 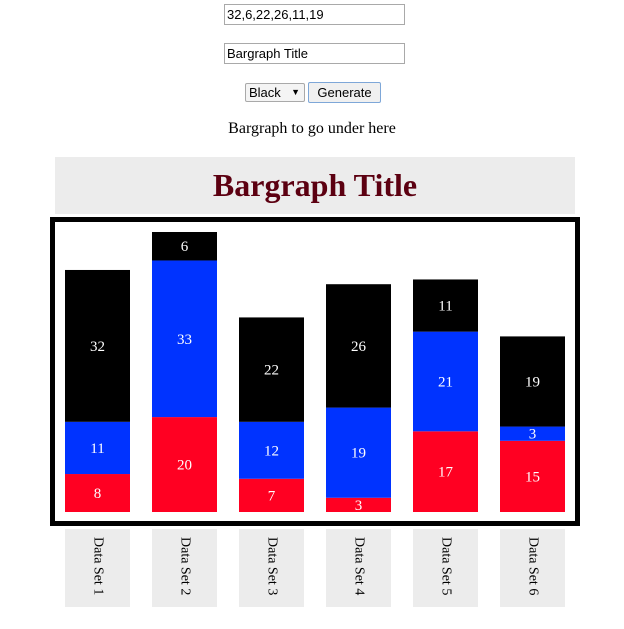 I want to click on bar-segment-4-top, so click(x=358, y=346).